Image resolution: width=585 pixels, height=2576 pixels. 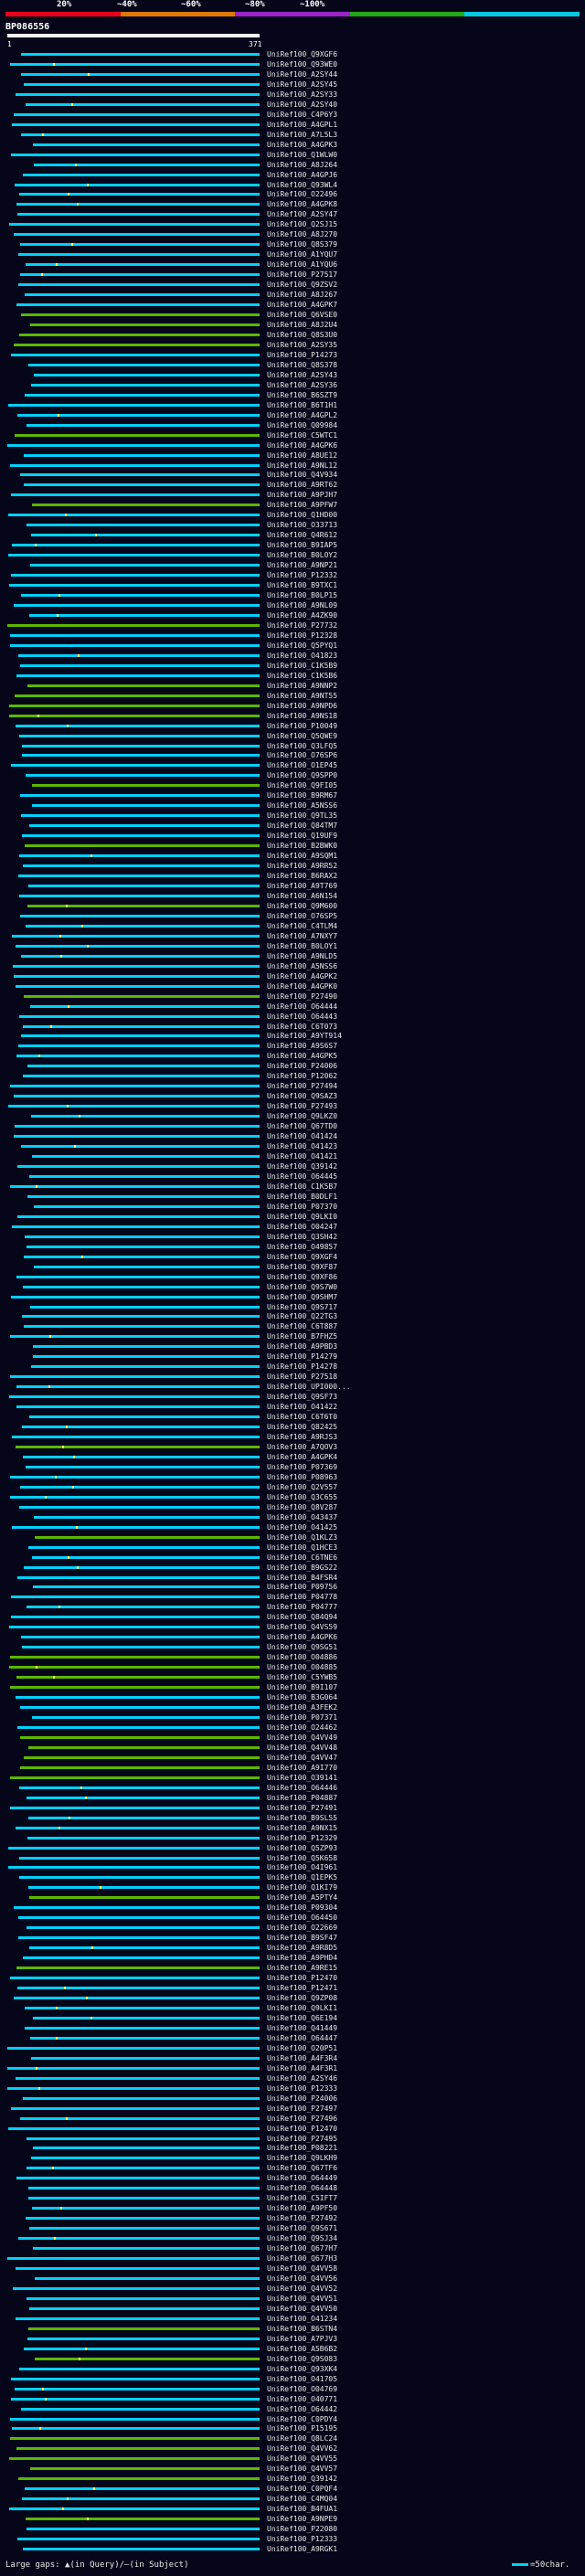 What do you see at coordinates (302, 1197) in the screenshot?
I see `hit-label: UniRef100_B0DLF1` at bounding box center [302, 1197].